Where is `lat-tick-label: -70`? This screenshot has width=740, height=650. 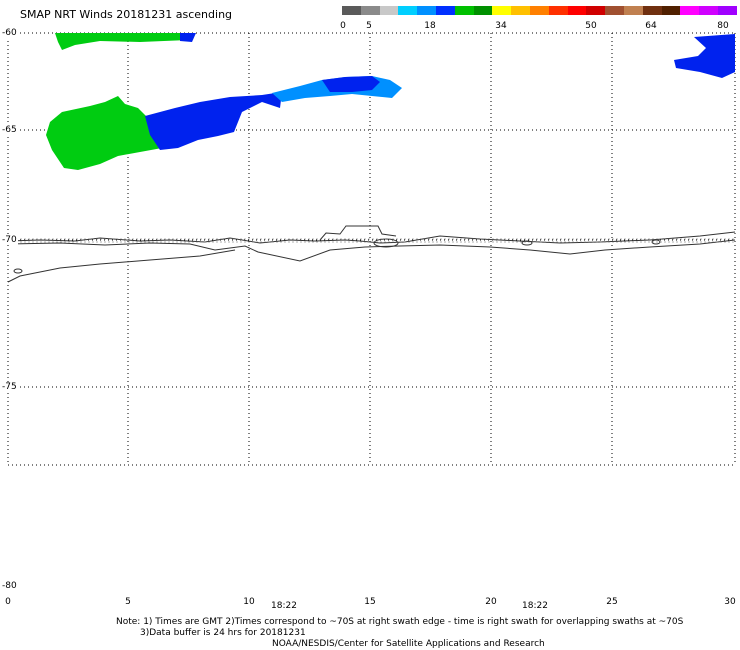 lat-tick-label: -70 is located at coordinates (9, 240).